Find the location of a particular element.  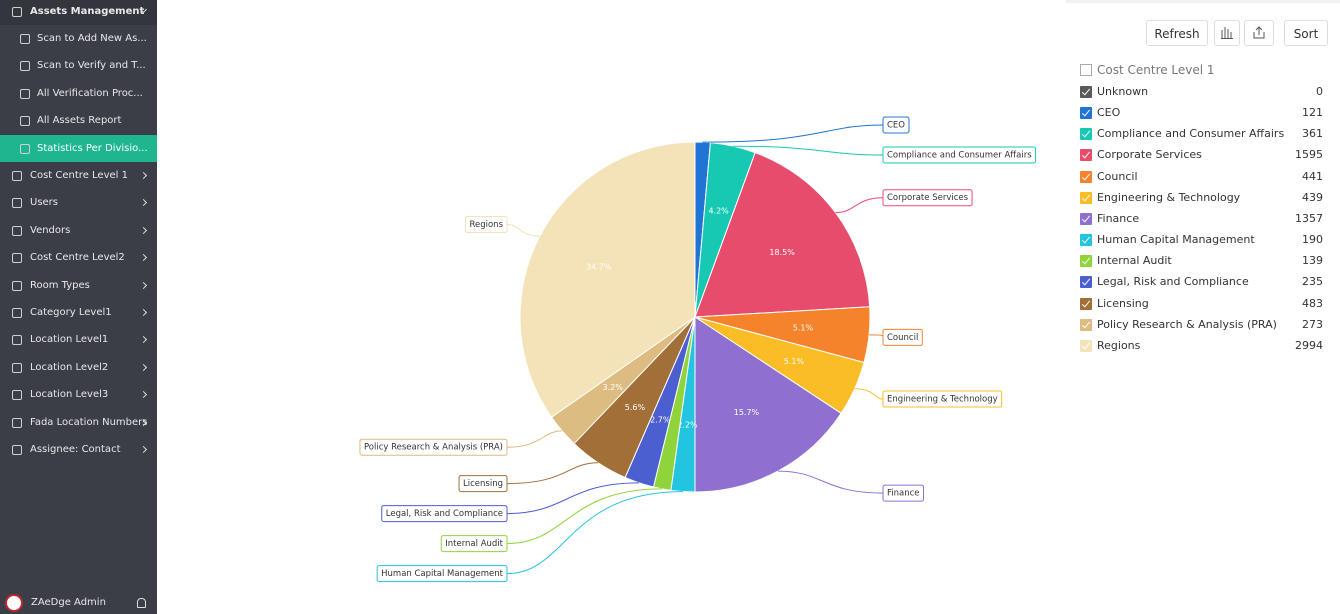

callout-label: Compliance and Consumer Affairs is located at coordinates (959, 156).